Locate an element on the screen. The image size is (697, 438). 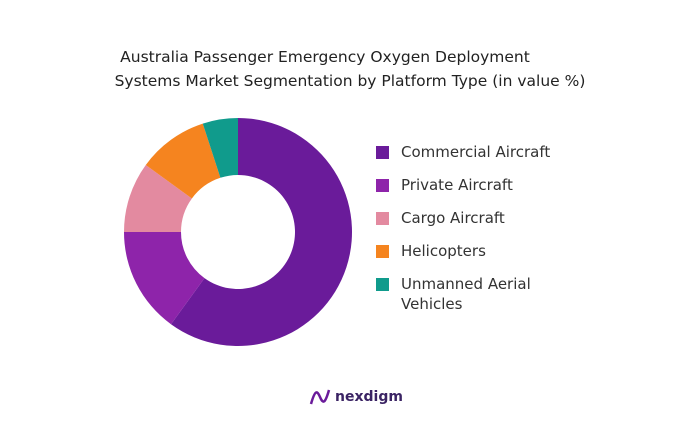
legend-item: Private Aircraft is located at coordinates (476, 185).